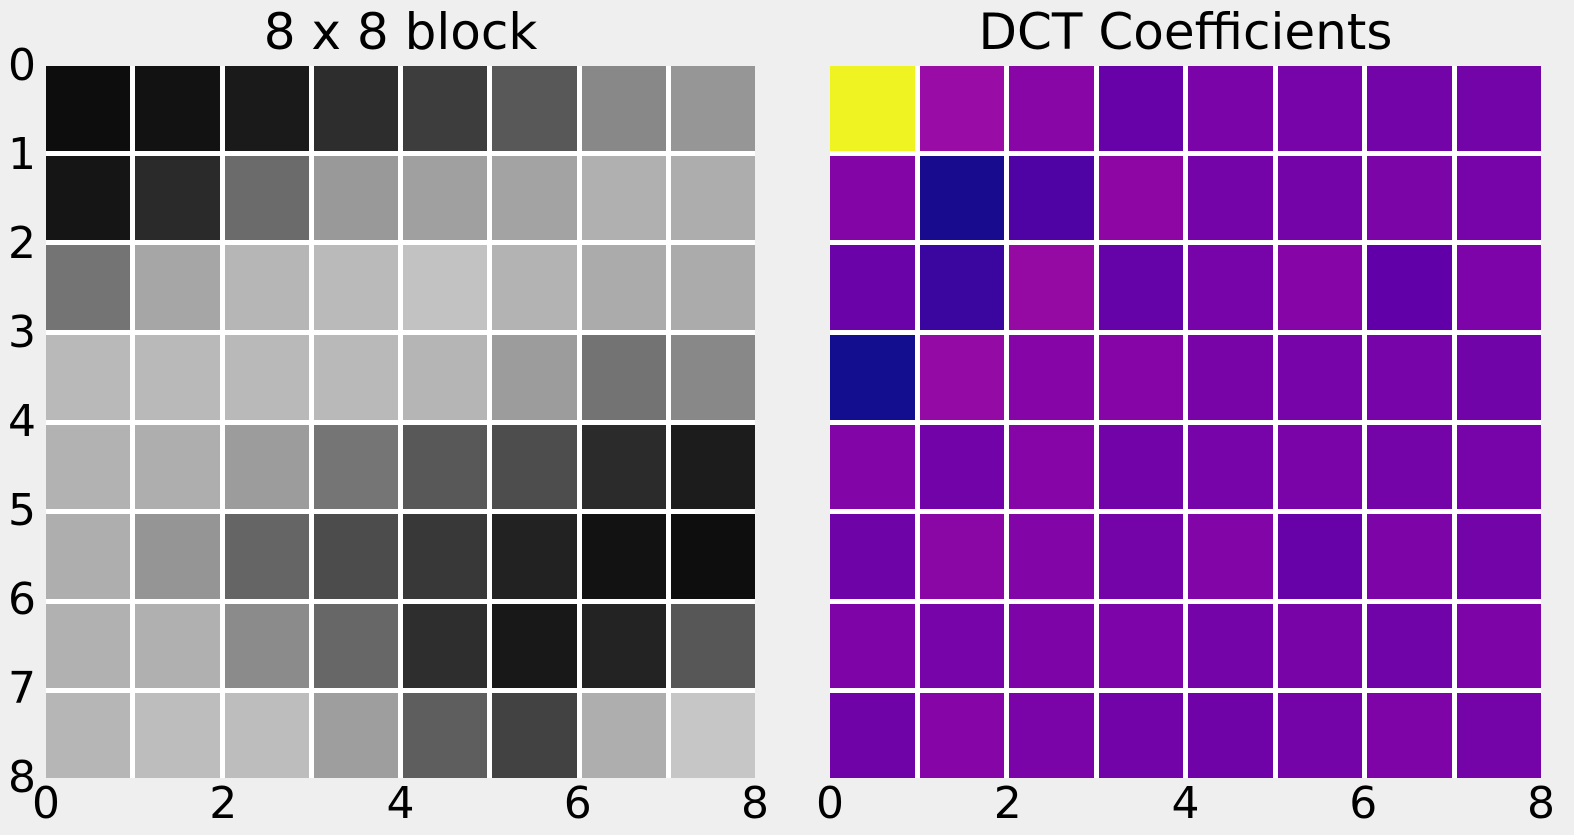  What do you see at coordinates (1498, 108) in the screenshot?
I see `heatmap-cell-r0c7` at bounding box center [1498, 108].